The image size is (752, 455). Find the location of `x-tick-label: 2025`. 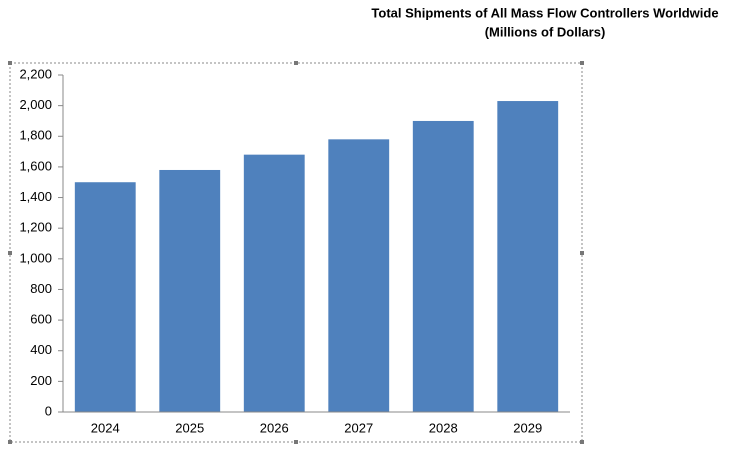

x-tick-label: 2025 is located at coordinates (189, 427).